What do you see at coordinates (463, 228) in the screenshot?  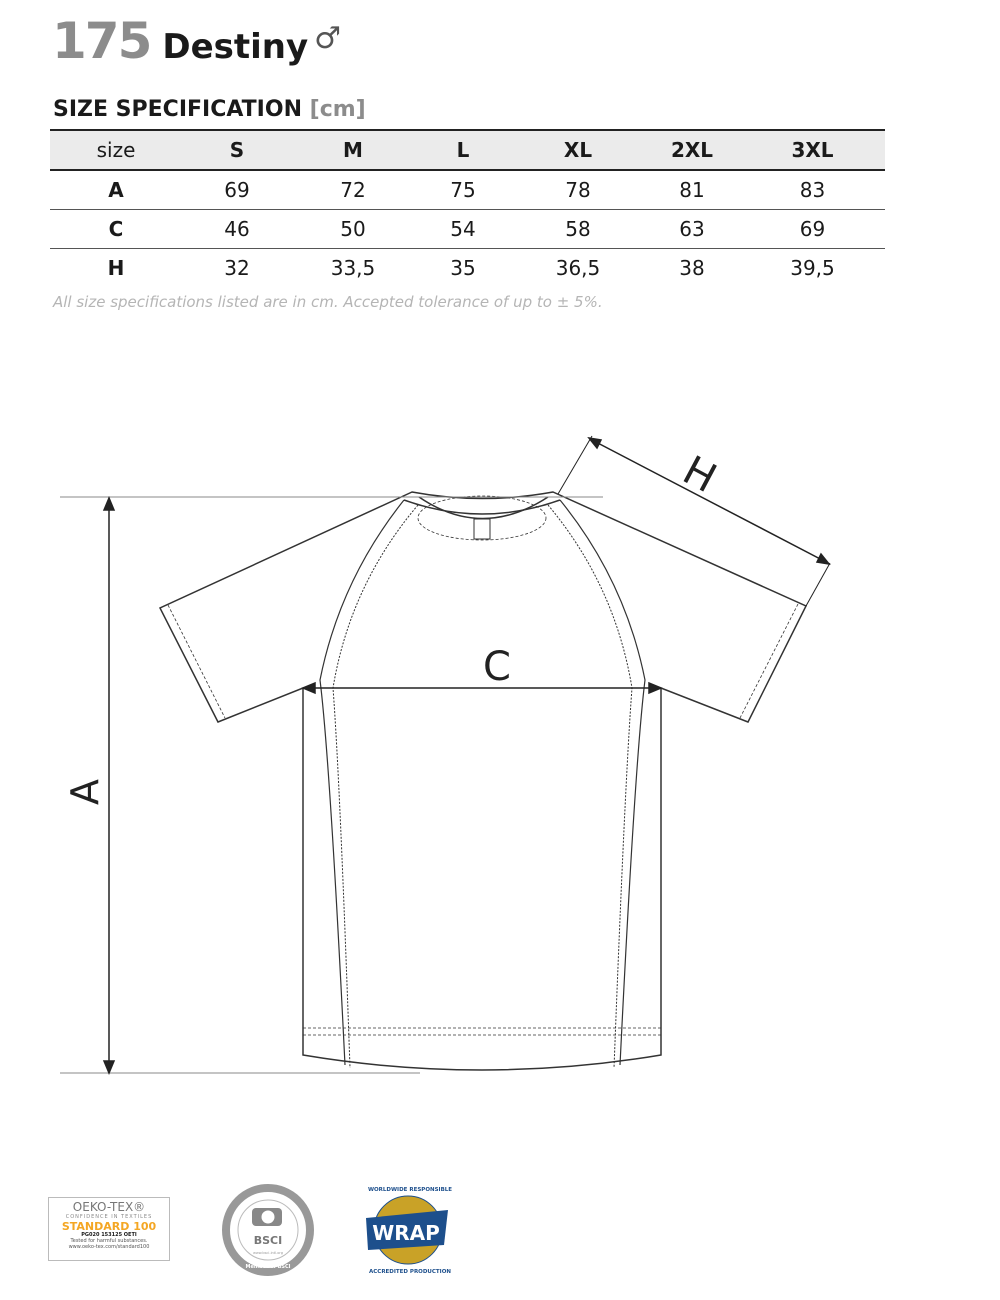 I see `table-cell: 54` at bounding box center [463, 228].